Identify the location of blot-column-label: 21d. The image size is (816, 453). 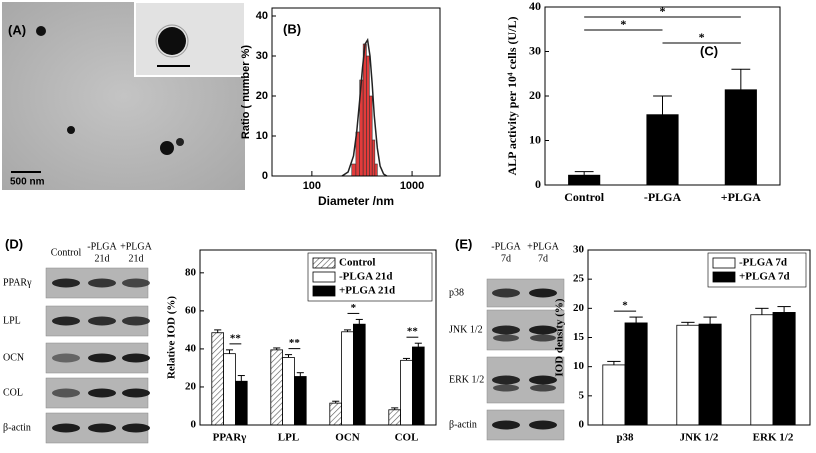
(102, 258).